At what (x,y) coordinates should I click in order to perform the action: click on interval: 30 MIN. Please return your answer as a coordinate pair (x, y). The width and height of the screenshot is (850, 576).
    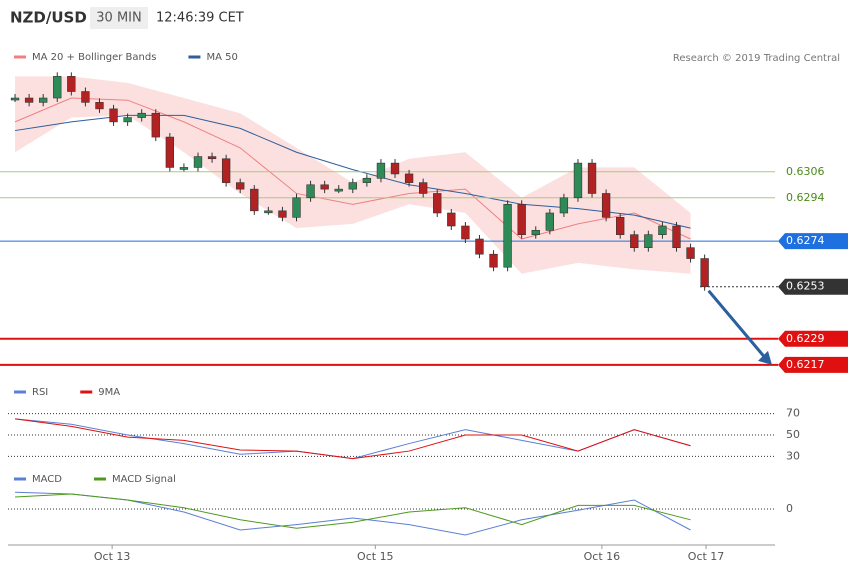
    Looking at the image, I should click on (118, 18).